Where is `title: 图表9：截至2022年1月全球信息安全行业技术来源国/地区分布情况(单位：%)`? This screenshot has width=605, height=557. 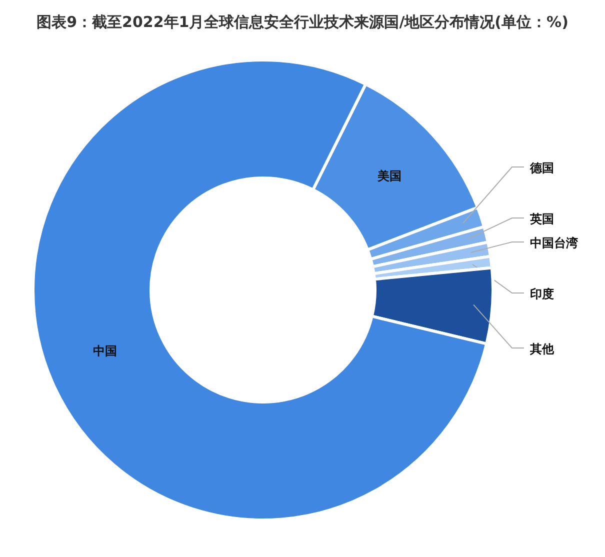 title: 图表9：截至2022年1月全球信息安全行业技术来源国/地区分布情况(单位：%) is located at coordinates (302, 22).